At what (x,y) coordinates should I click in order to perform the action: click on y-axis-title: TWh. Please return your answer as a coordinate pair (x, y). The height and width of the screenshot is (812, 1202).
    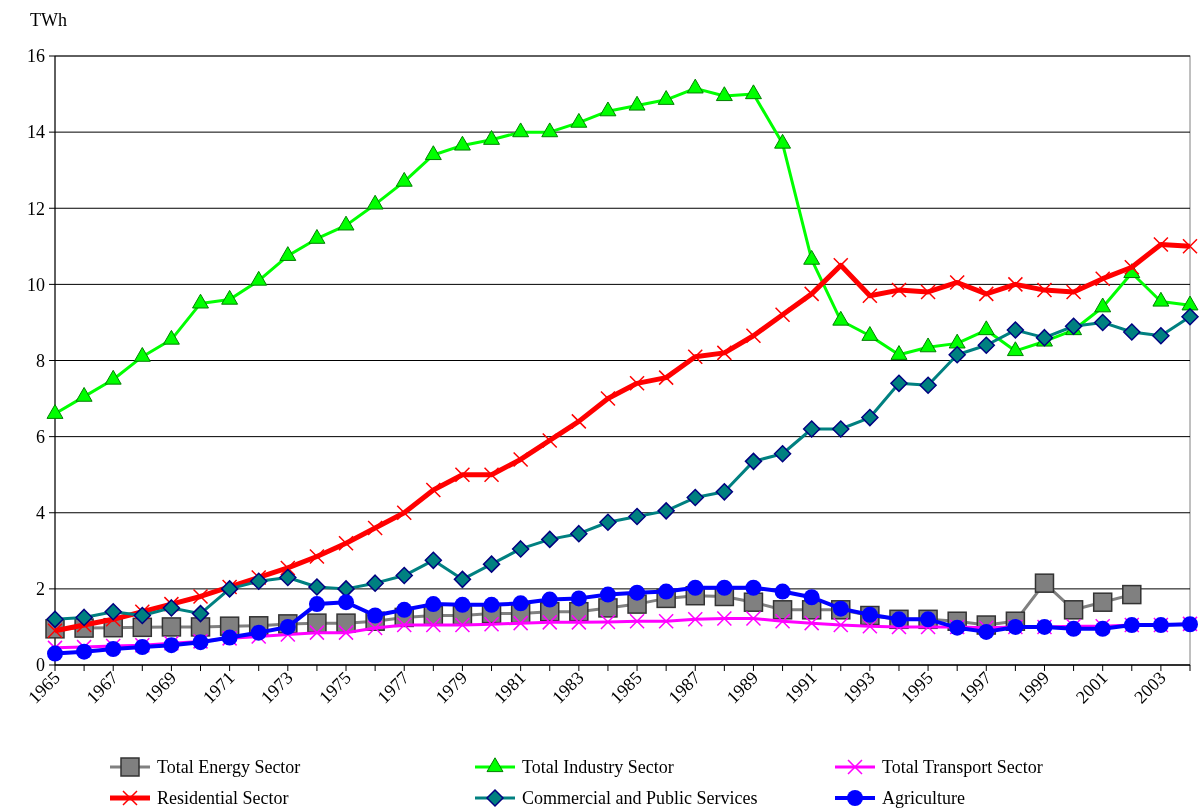
    Looking at the image, I should click on (48, 20).